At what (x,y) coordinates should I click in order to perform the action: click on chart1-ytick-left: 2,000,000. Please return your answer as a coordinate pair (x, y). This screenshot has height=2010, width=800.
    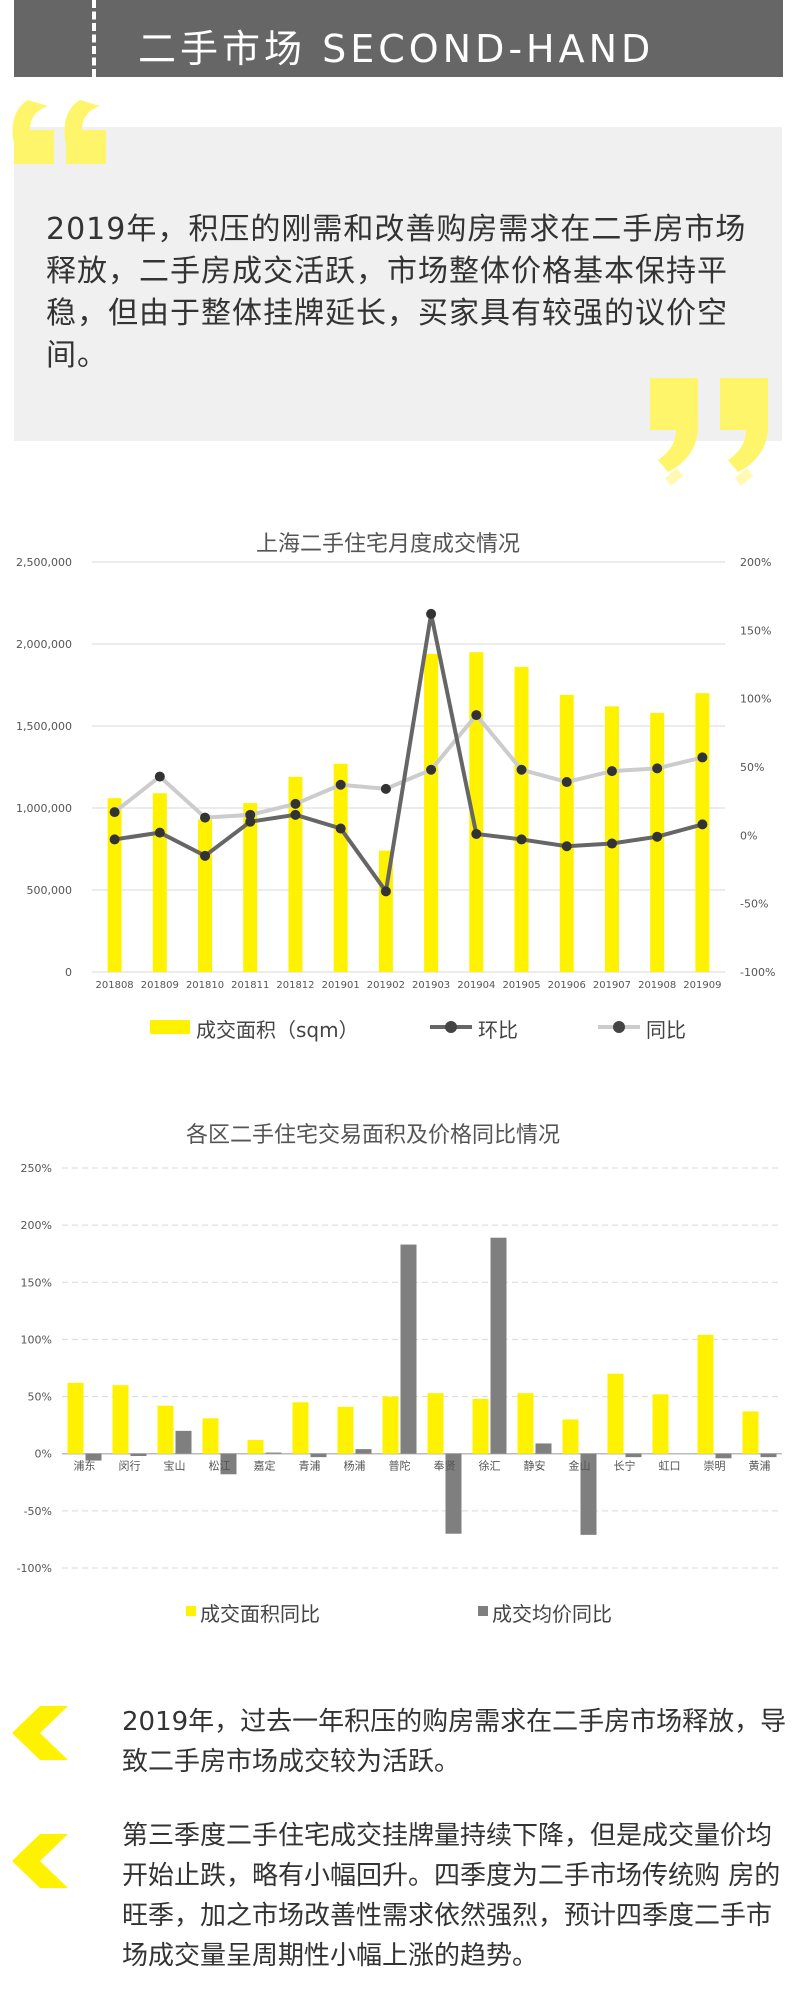
    Looking at the image, I should click on (44, 644).